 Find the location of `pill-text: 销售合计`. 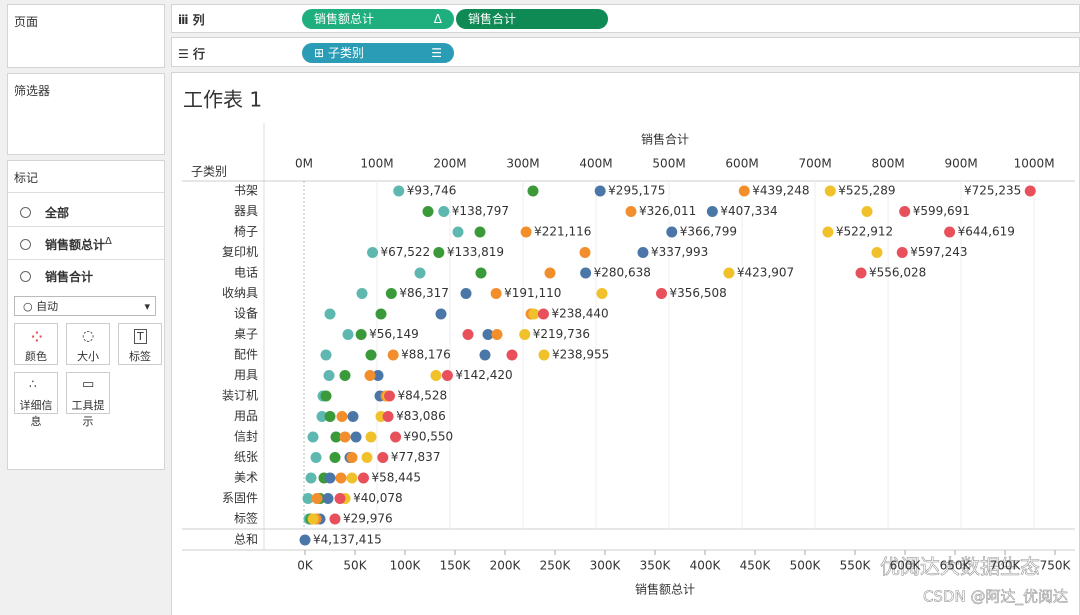

pill-text: 销售合计 is located at coordinates (492, 19).